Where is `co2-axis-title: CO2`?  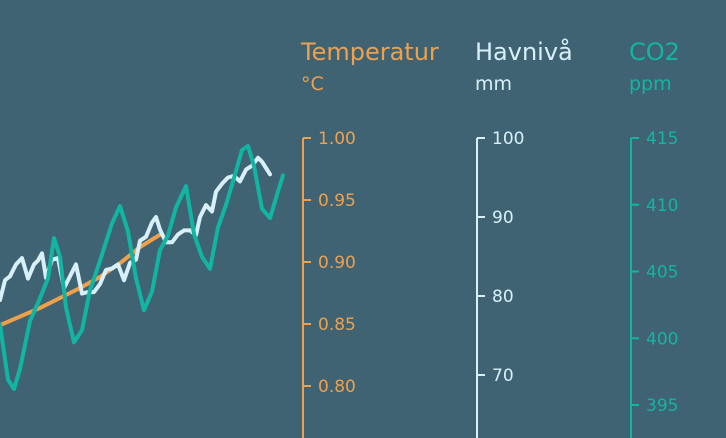
co2-axis-title: CO2 is located at coordinates (654, 52).